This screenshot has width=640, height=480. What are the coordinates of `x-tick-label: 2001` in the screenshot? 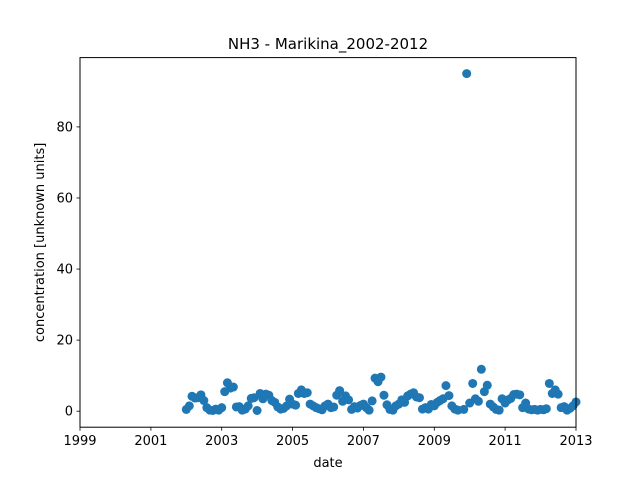 It's located at (150, 441).